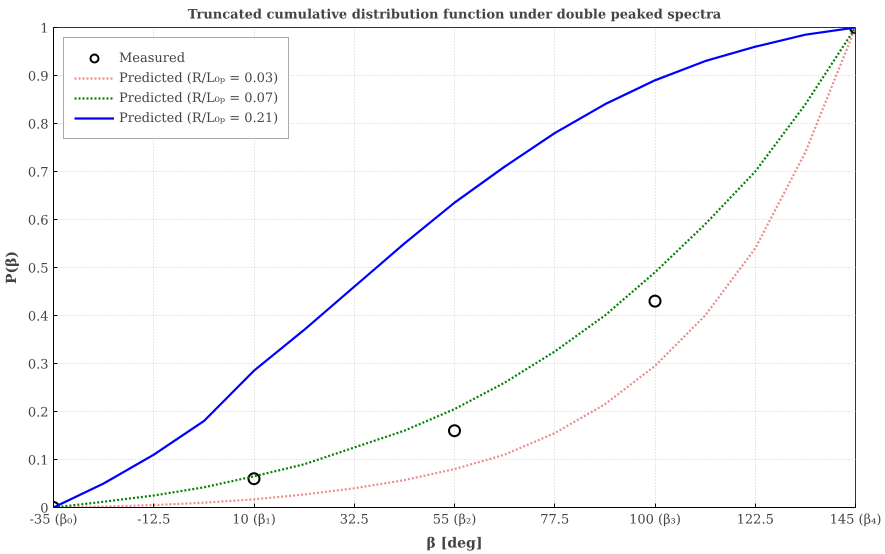 The image size is (885, 554). I want to click on x-tick-label: 32.5, so click(354, 520).